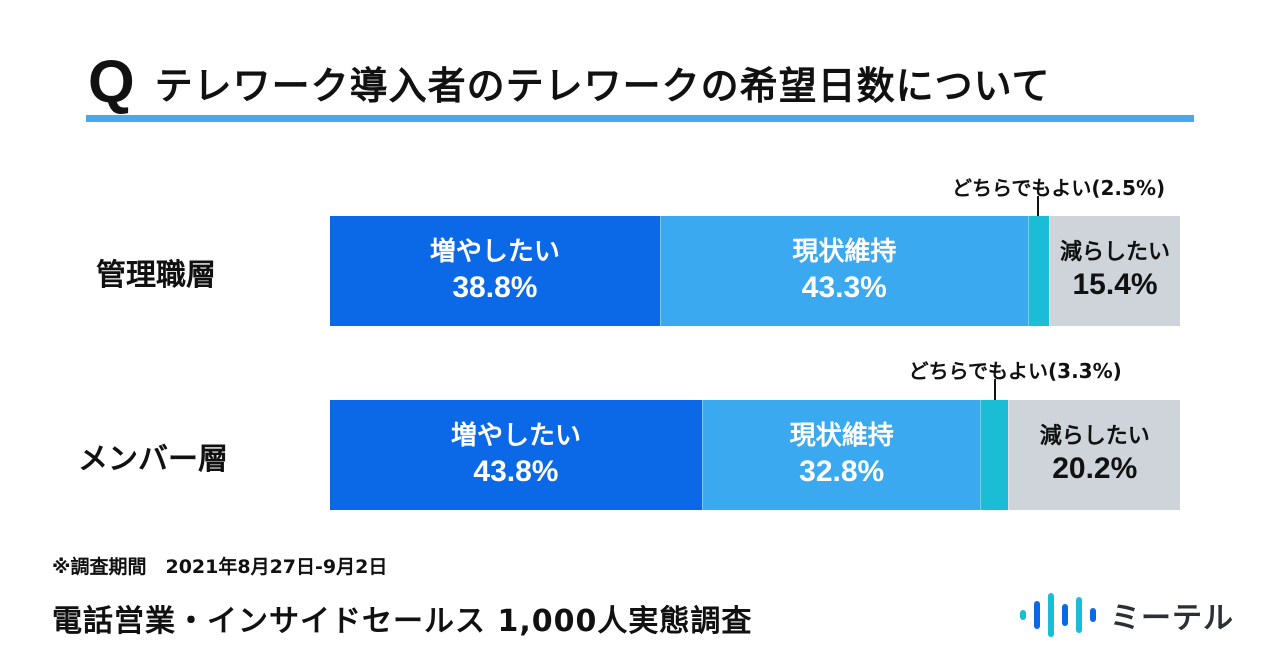 The height and width of the screenshot is (670, 1280). I want to click on title-underline, so click(640, 118).